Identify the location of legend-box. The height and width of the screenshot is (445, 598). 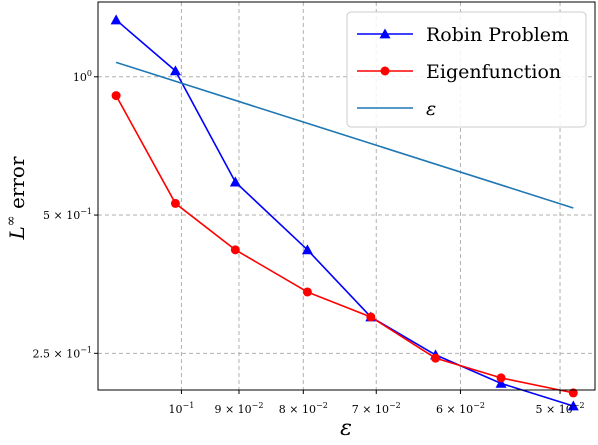
(466, 69).